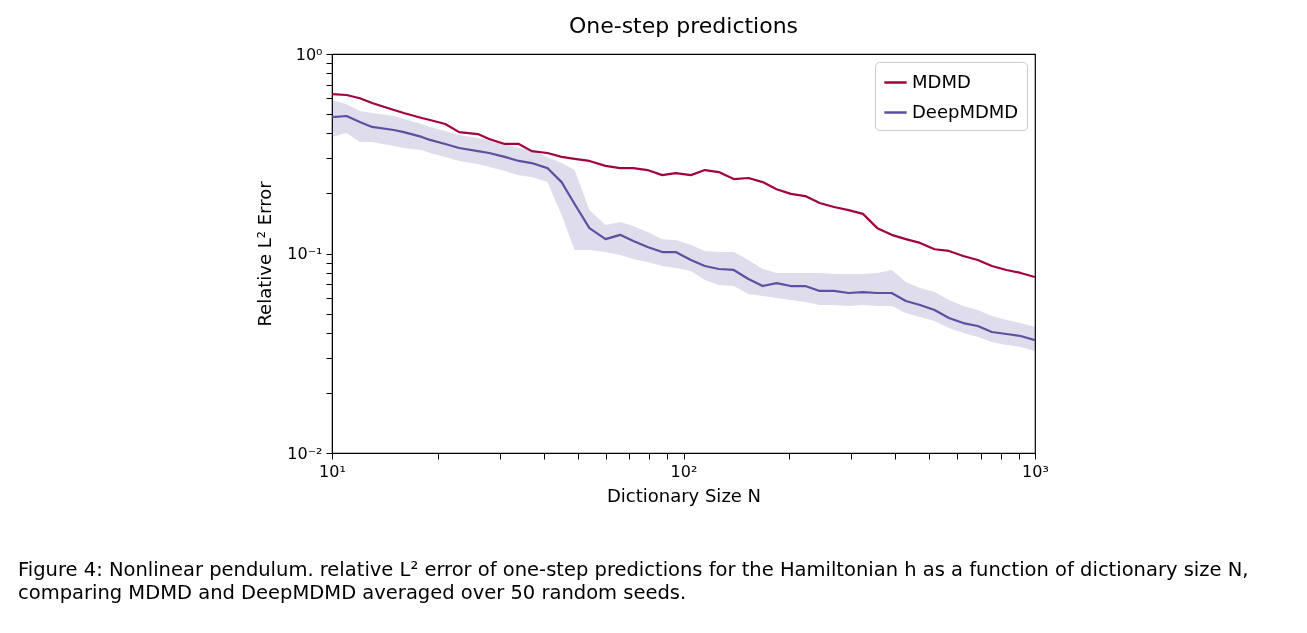 The width and height of the screenshot is (1307, 633). Describe the element at coordinates (965, 111) in the screenshot. I see `legend-label: DeepMDMD` at that location.